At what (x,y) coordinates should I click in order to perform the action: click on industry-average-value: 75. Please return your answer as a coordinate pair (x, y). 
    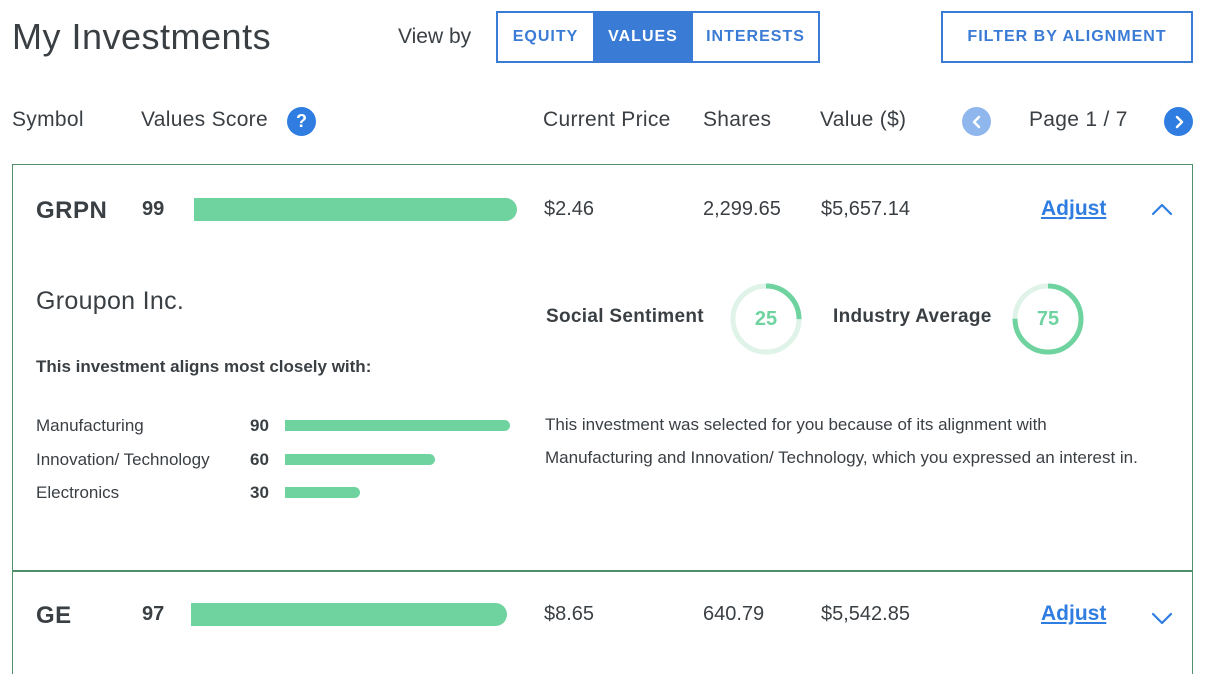
    Looking at the image, I should click on (1048, 318).